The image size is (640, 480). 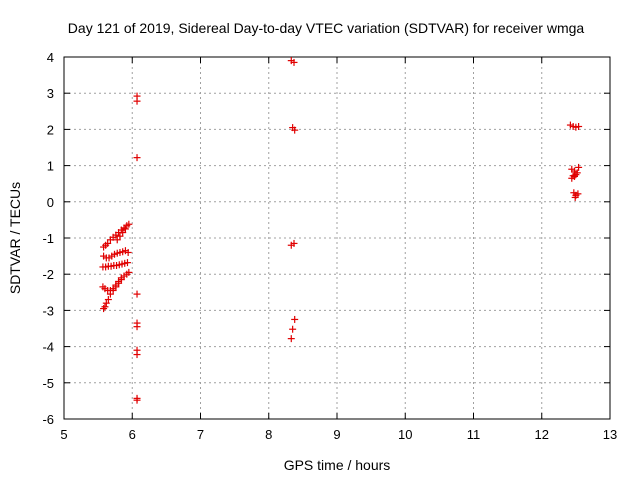 What do you see at coordinates (48, 419) in the screenshot?
I see `y-tick-label: -6` at bounding box center [48, 419].